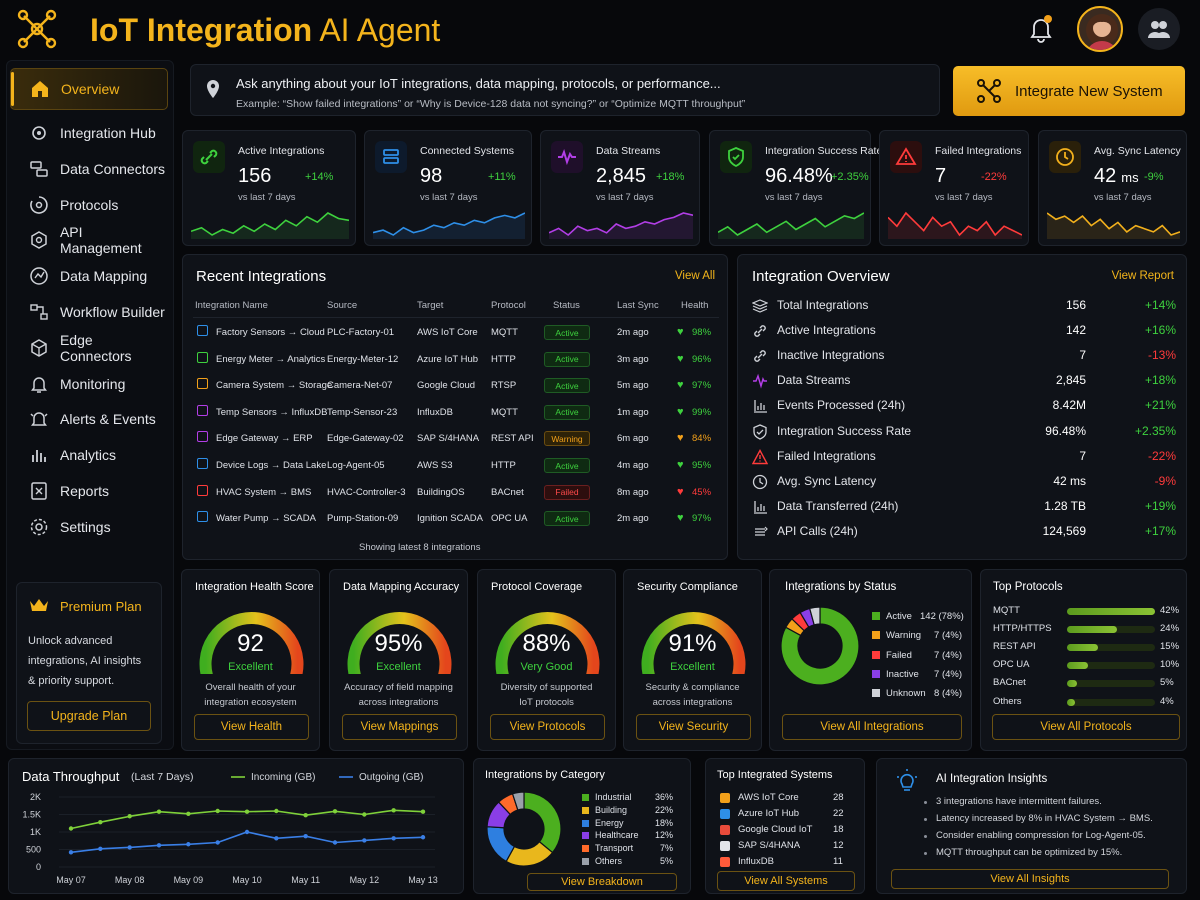 Image resolution: width=1200 pixels, height=900 pixels. Describe the element at coordinates (567, 157) in the screenshot. I see `pulse-icon` at that location.